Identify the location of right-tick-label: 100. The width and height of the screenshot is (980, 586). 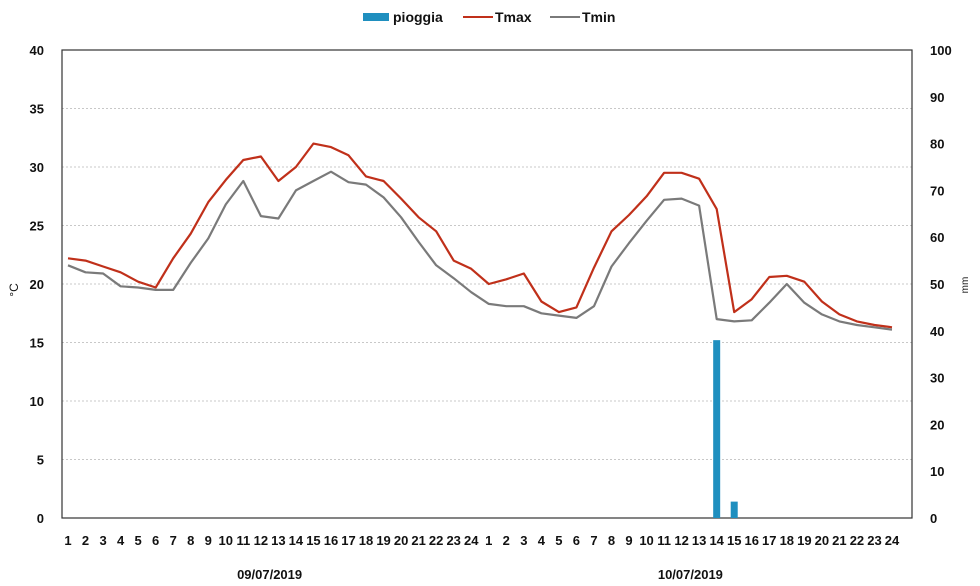
(941, 50).